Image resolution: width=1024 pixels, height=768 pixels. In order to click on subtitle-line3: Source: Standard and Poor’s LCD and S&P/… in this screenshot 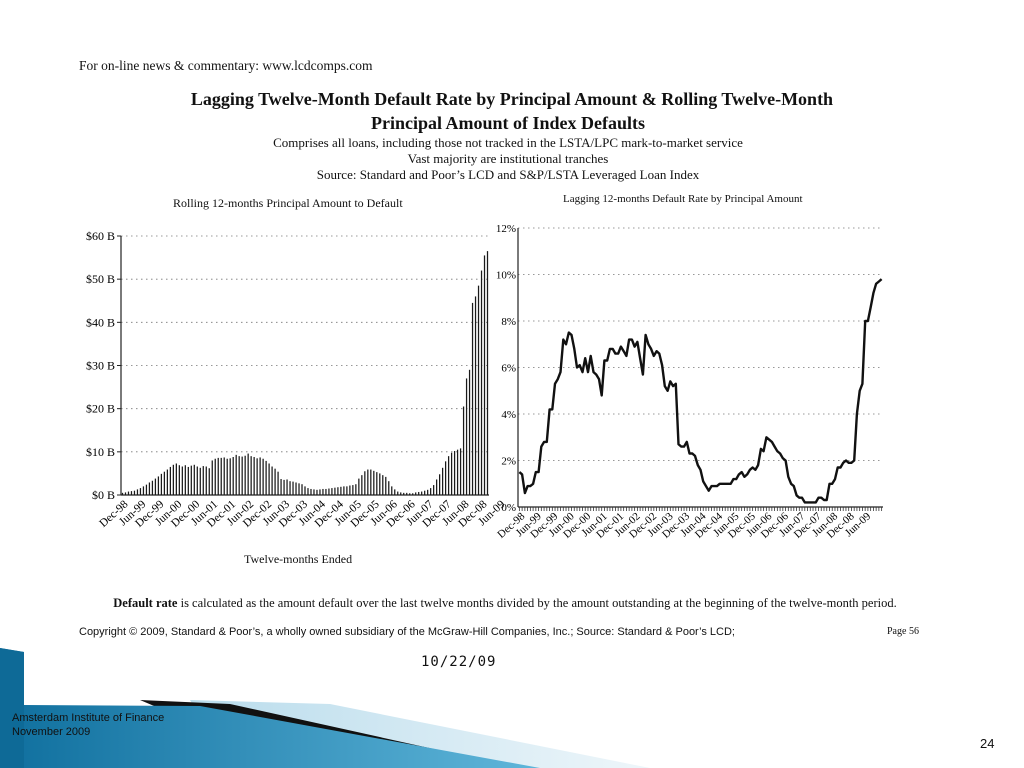, I will do `click(508, 174)`.